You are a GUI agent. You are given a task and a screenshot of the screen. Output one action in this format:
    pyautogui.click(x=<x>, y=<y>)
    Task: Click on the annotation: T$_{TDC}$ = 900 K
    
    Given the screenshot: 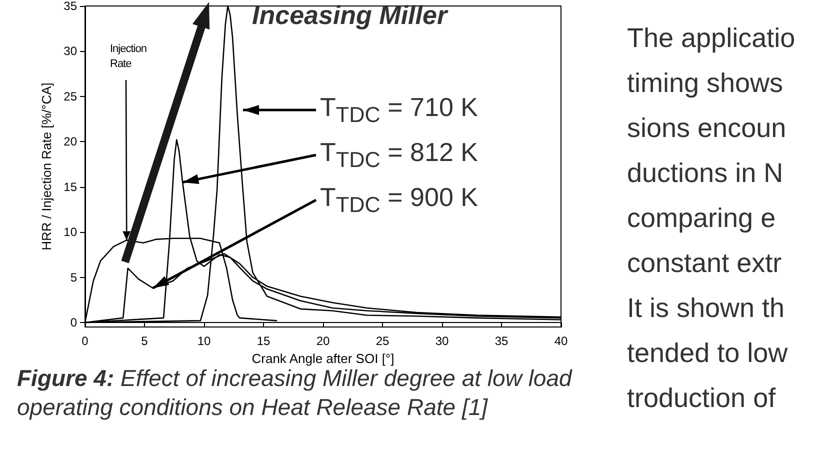 What is the action you would take?
    pyautogui.click(x=399, y=201)
    